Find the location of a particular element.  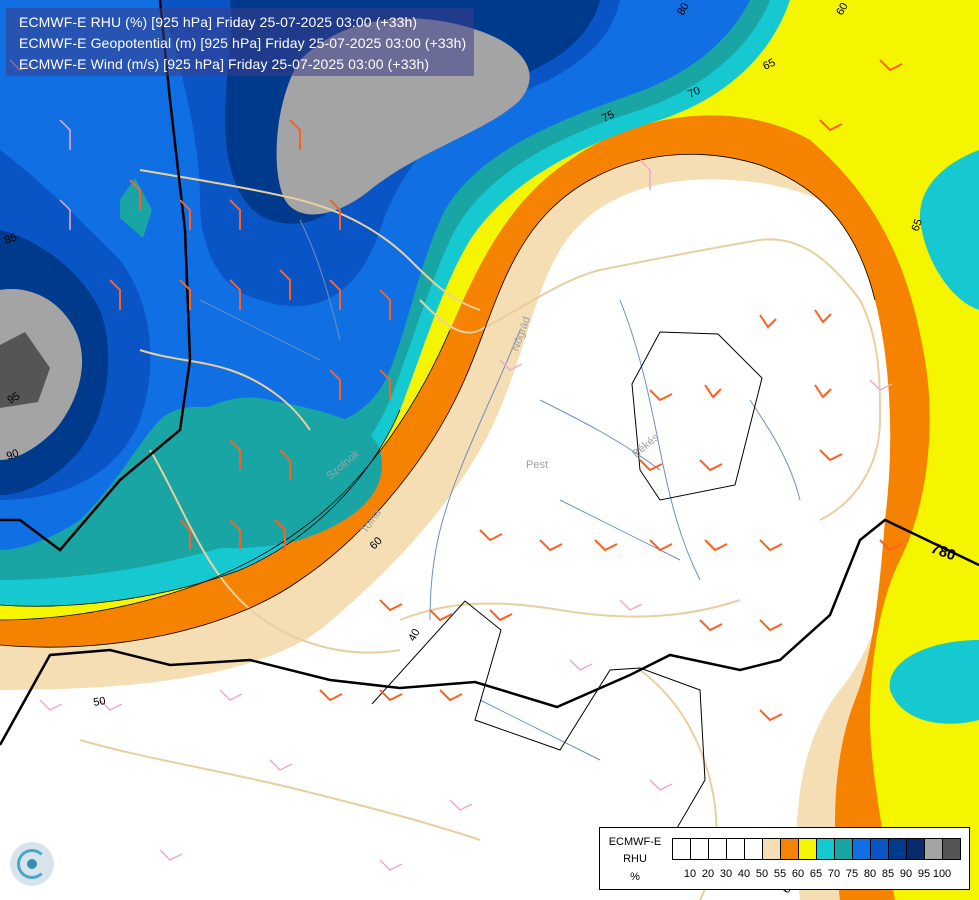

legend-level-label: 40 is located at coordinates (744, 874).